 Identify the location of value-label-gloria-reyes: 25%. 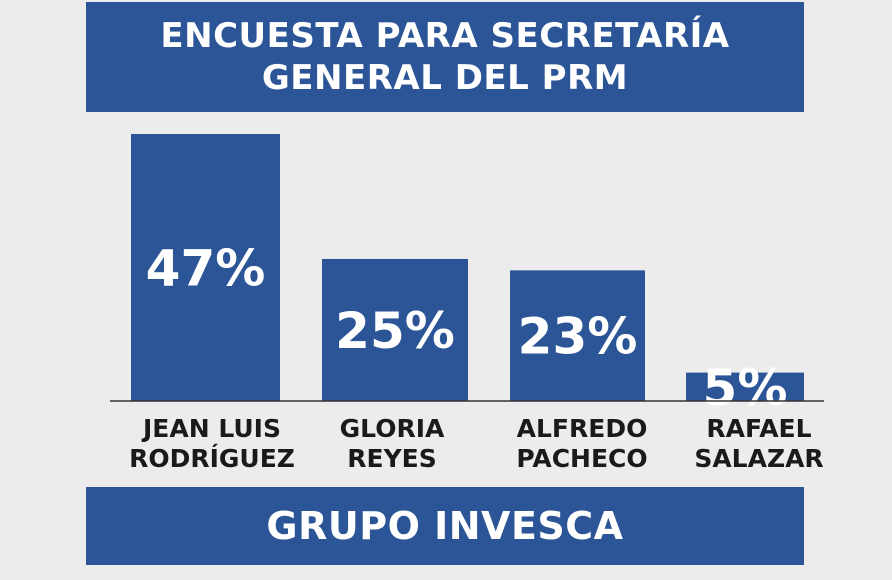
(395, 331).